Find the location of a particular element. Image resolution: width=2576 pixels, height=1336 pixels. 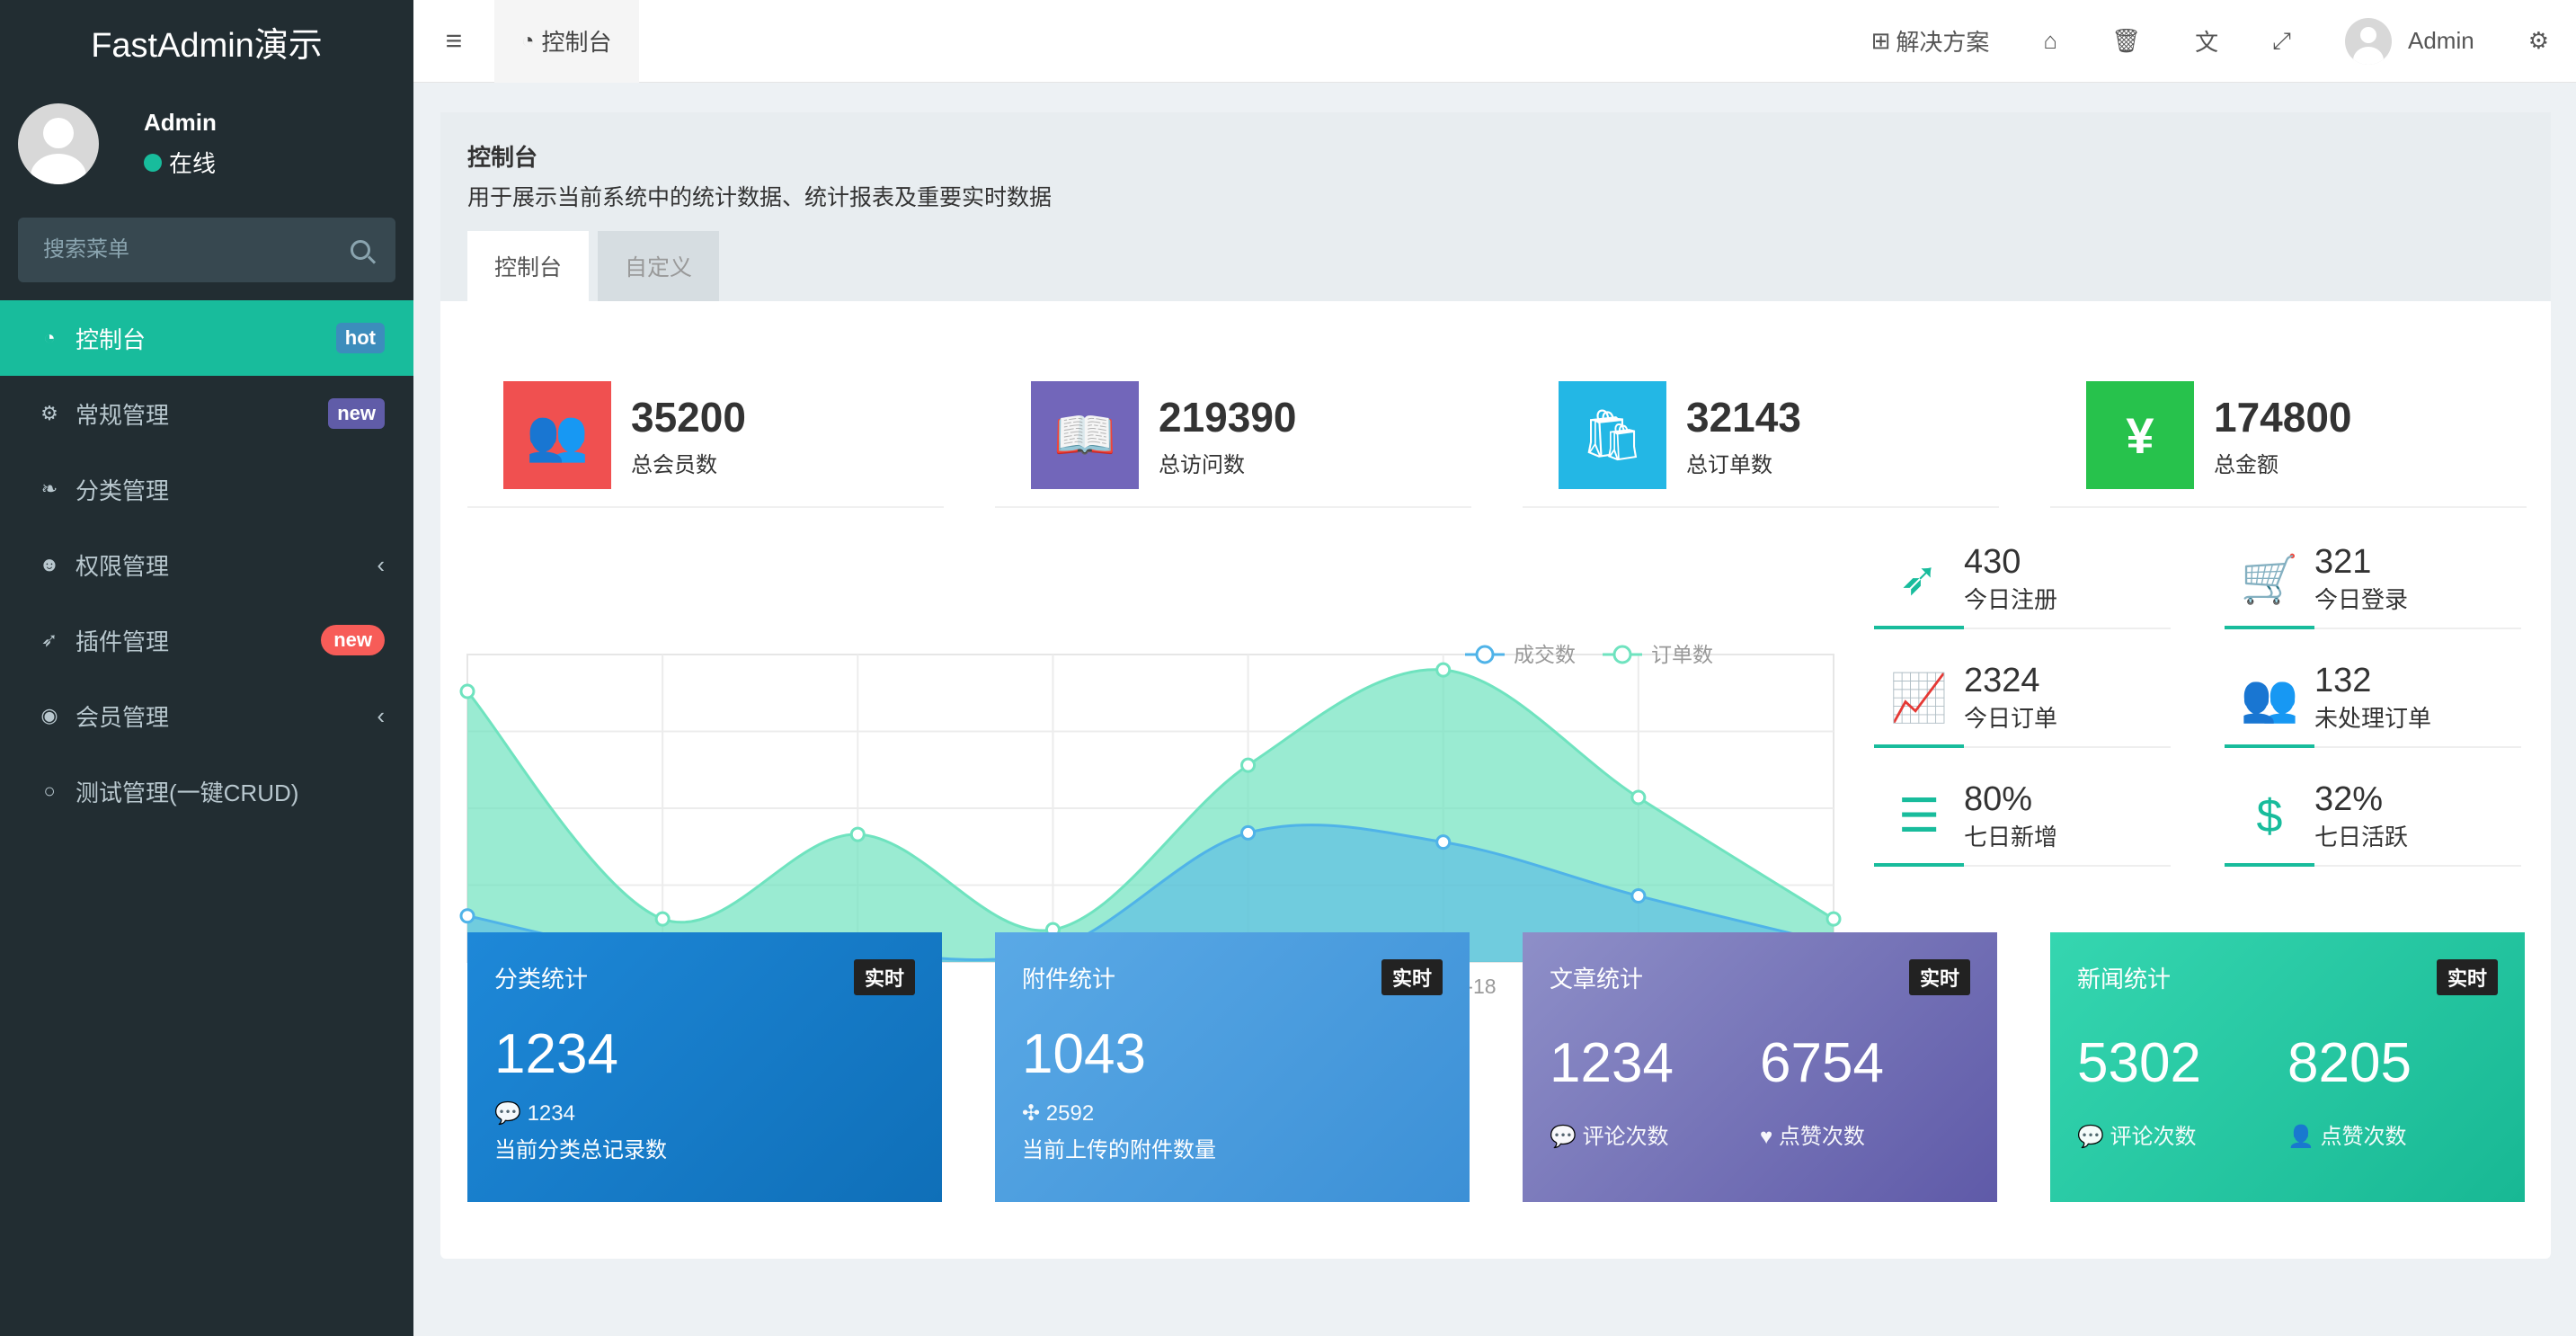

card-desc: 当前上传的附件数量 is located at coordinates (1119, 1150).